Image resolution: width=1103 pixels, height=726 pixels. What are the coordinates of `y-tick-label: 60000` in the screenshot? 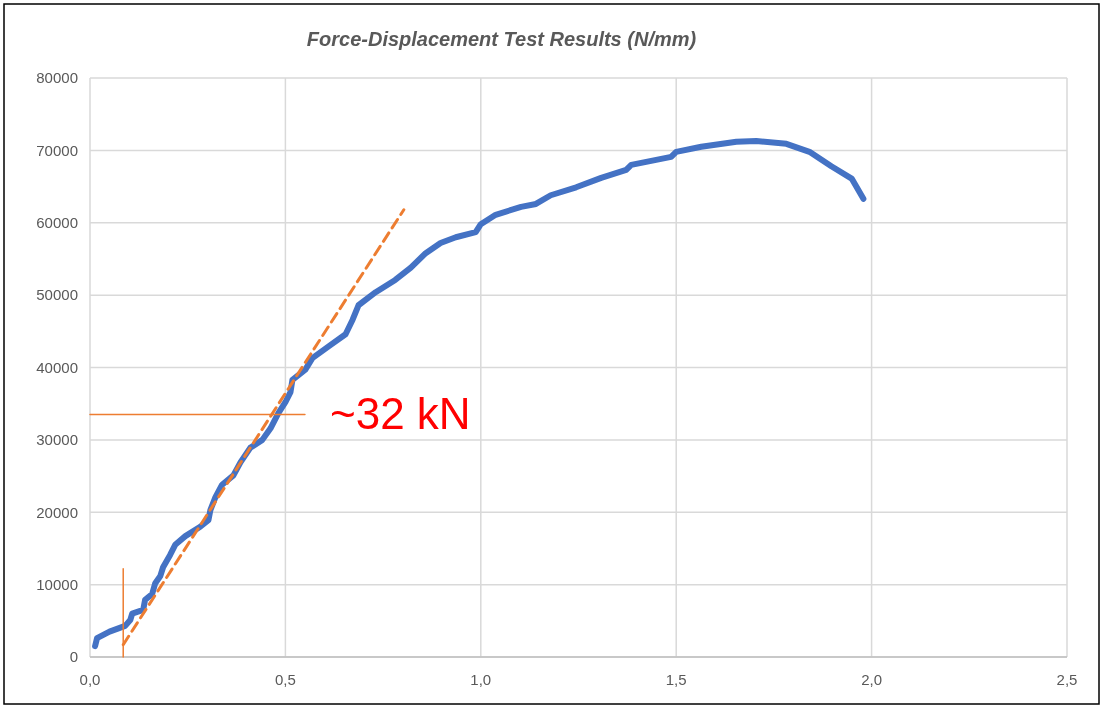 It's located at (57, 222).